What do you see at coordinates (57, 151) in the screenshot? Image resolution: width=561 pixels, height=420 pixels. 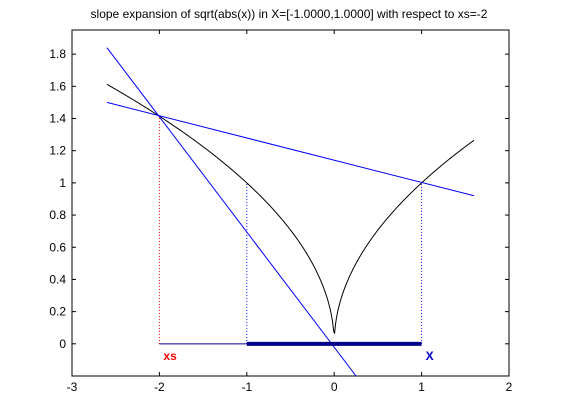 I see `y-tick-label: 1.2` at bounding box center [57, 151].